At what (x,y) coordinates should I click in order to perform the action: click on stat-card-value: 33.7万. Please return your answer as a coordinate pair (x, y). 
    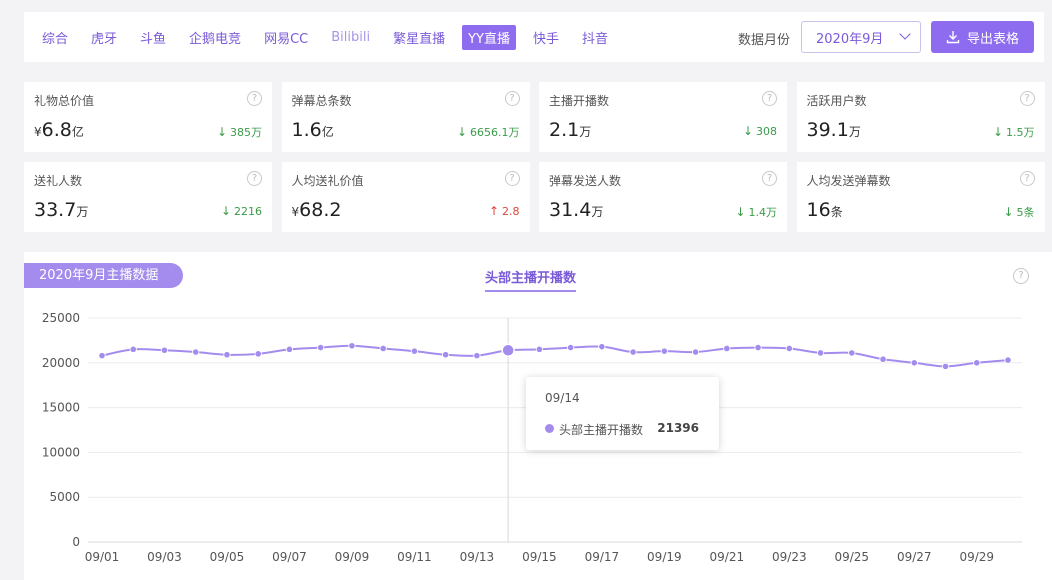
    Looking at the image, I should click on (61, 210).